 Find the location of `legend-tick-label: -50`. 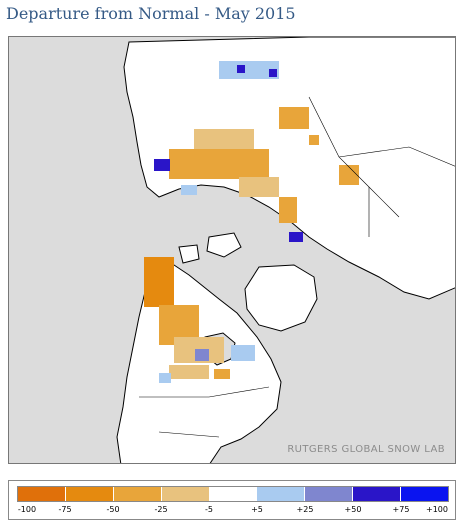

legend-tick-label: -50 is located at coordinates (113, 509).